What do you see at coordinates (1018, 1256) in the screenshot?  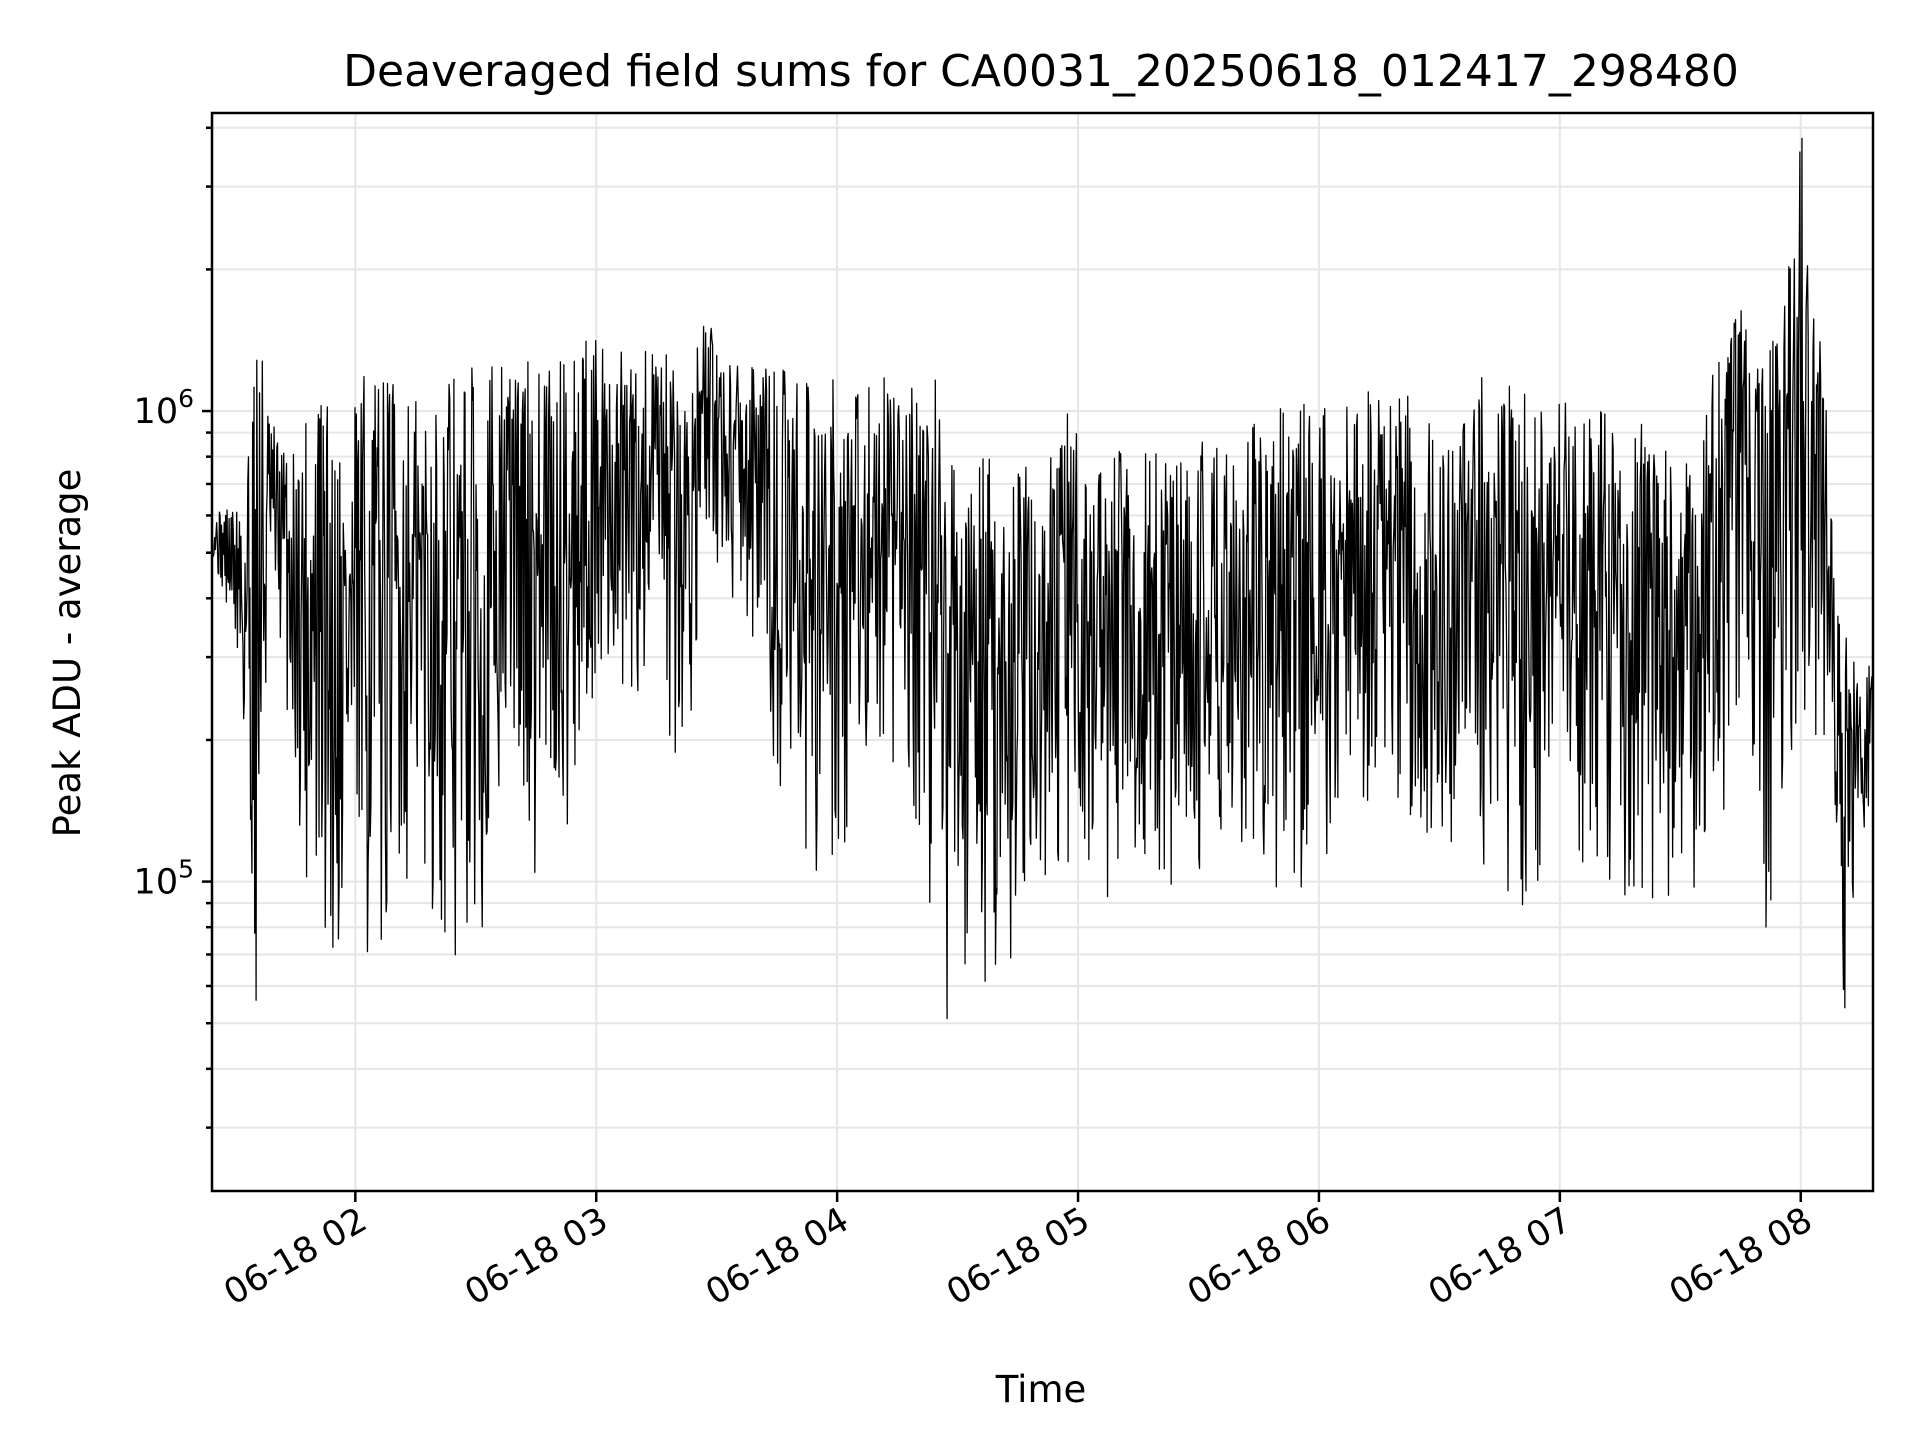 I see `x-tick-label: 06-18 05` at bounding box center [1018, 1256].